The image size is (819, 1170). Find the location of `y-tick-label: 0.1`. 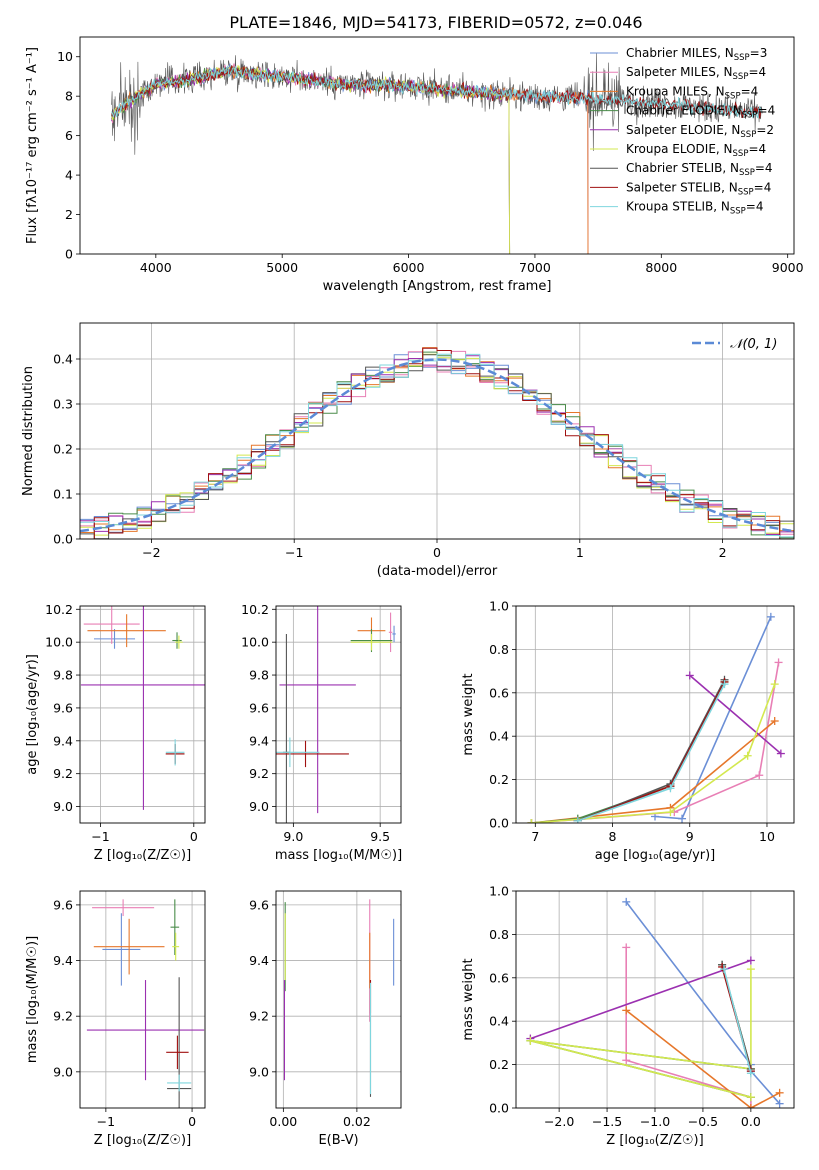

y-tick-label: 0.1 is located at coordinates (63, 494).